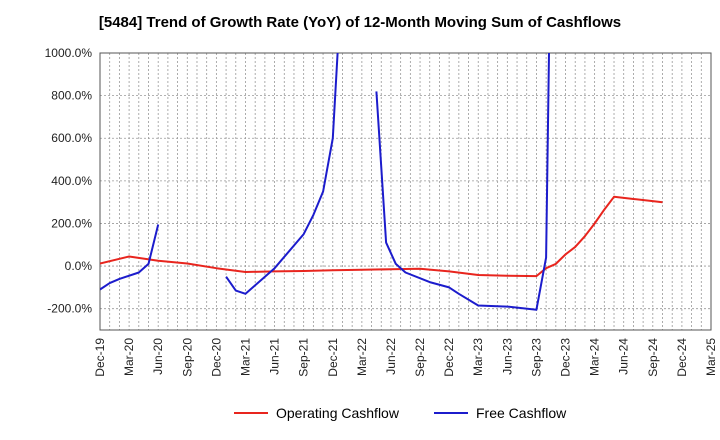  I want to click on x-tick-label: Jun-23, so click(507, 356).